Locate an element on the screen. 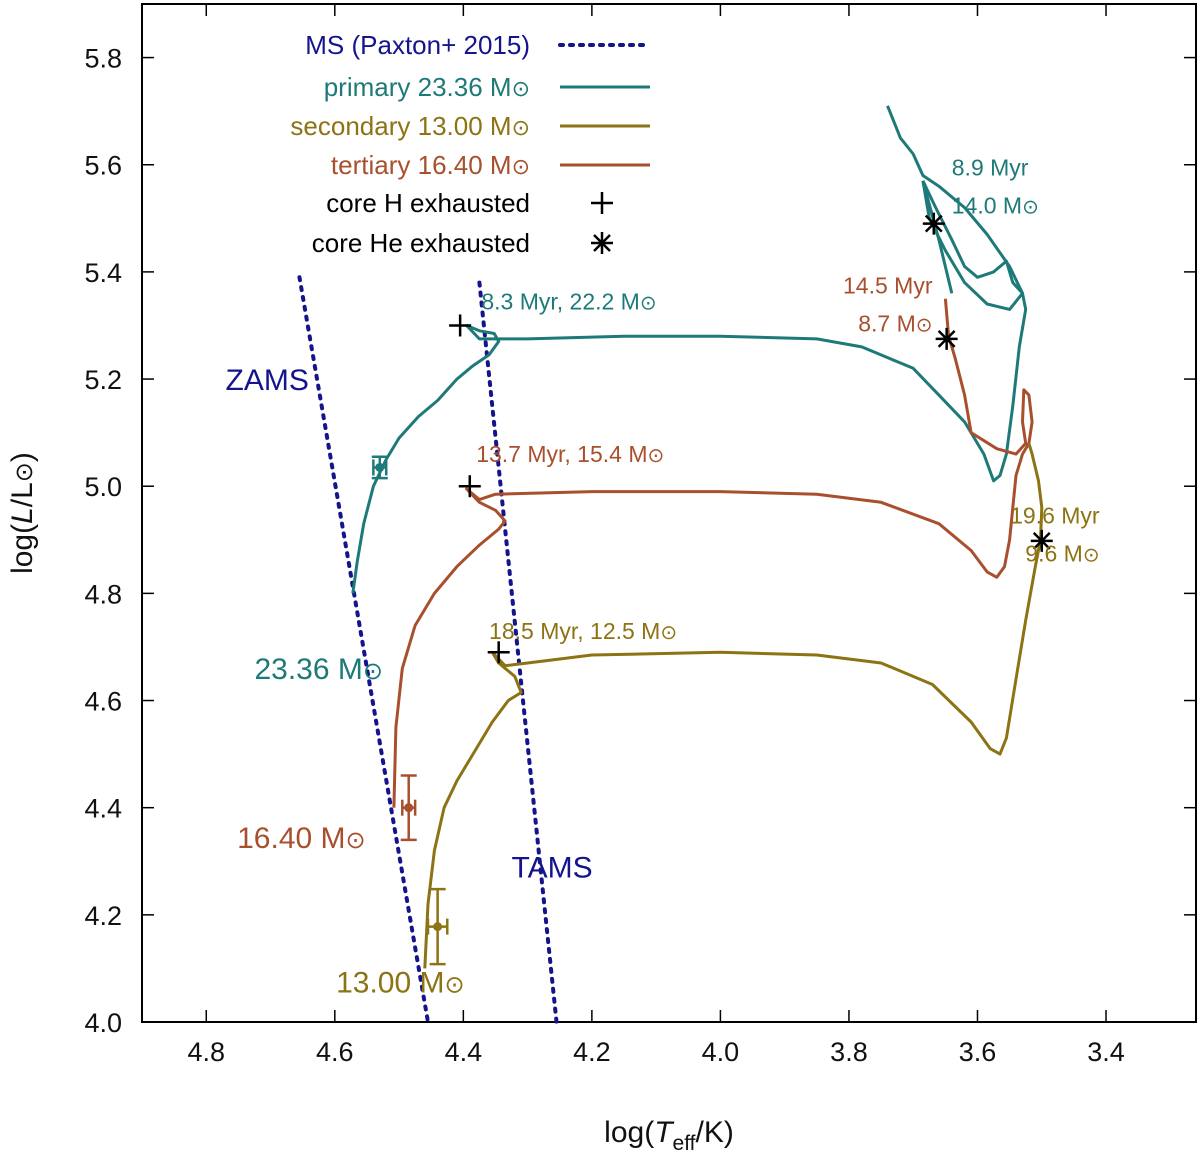 This screenshot has height=1158, width=1200. annotation-text: 8.9 Myr is located at coordinates (990, 167).